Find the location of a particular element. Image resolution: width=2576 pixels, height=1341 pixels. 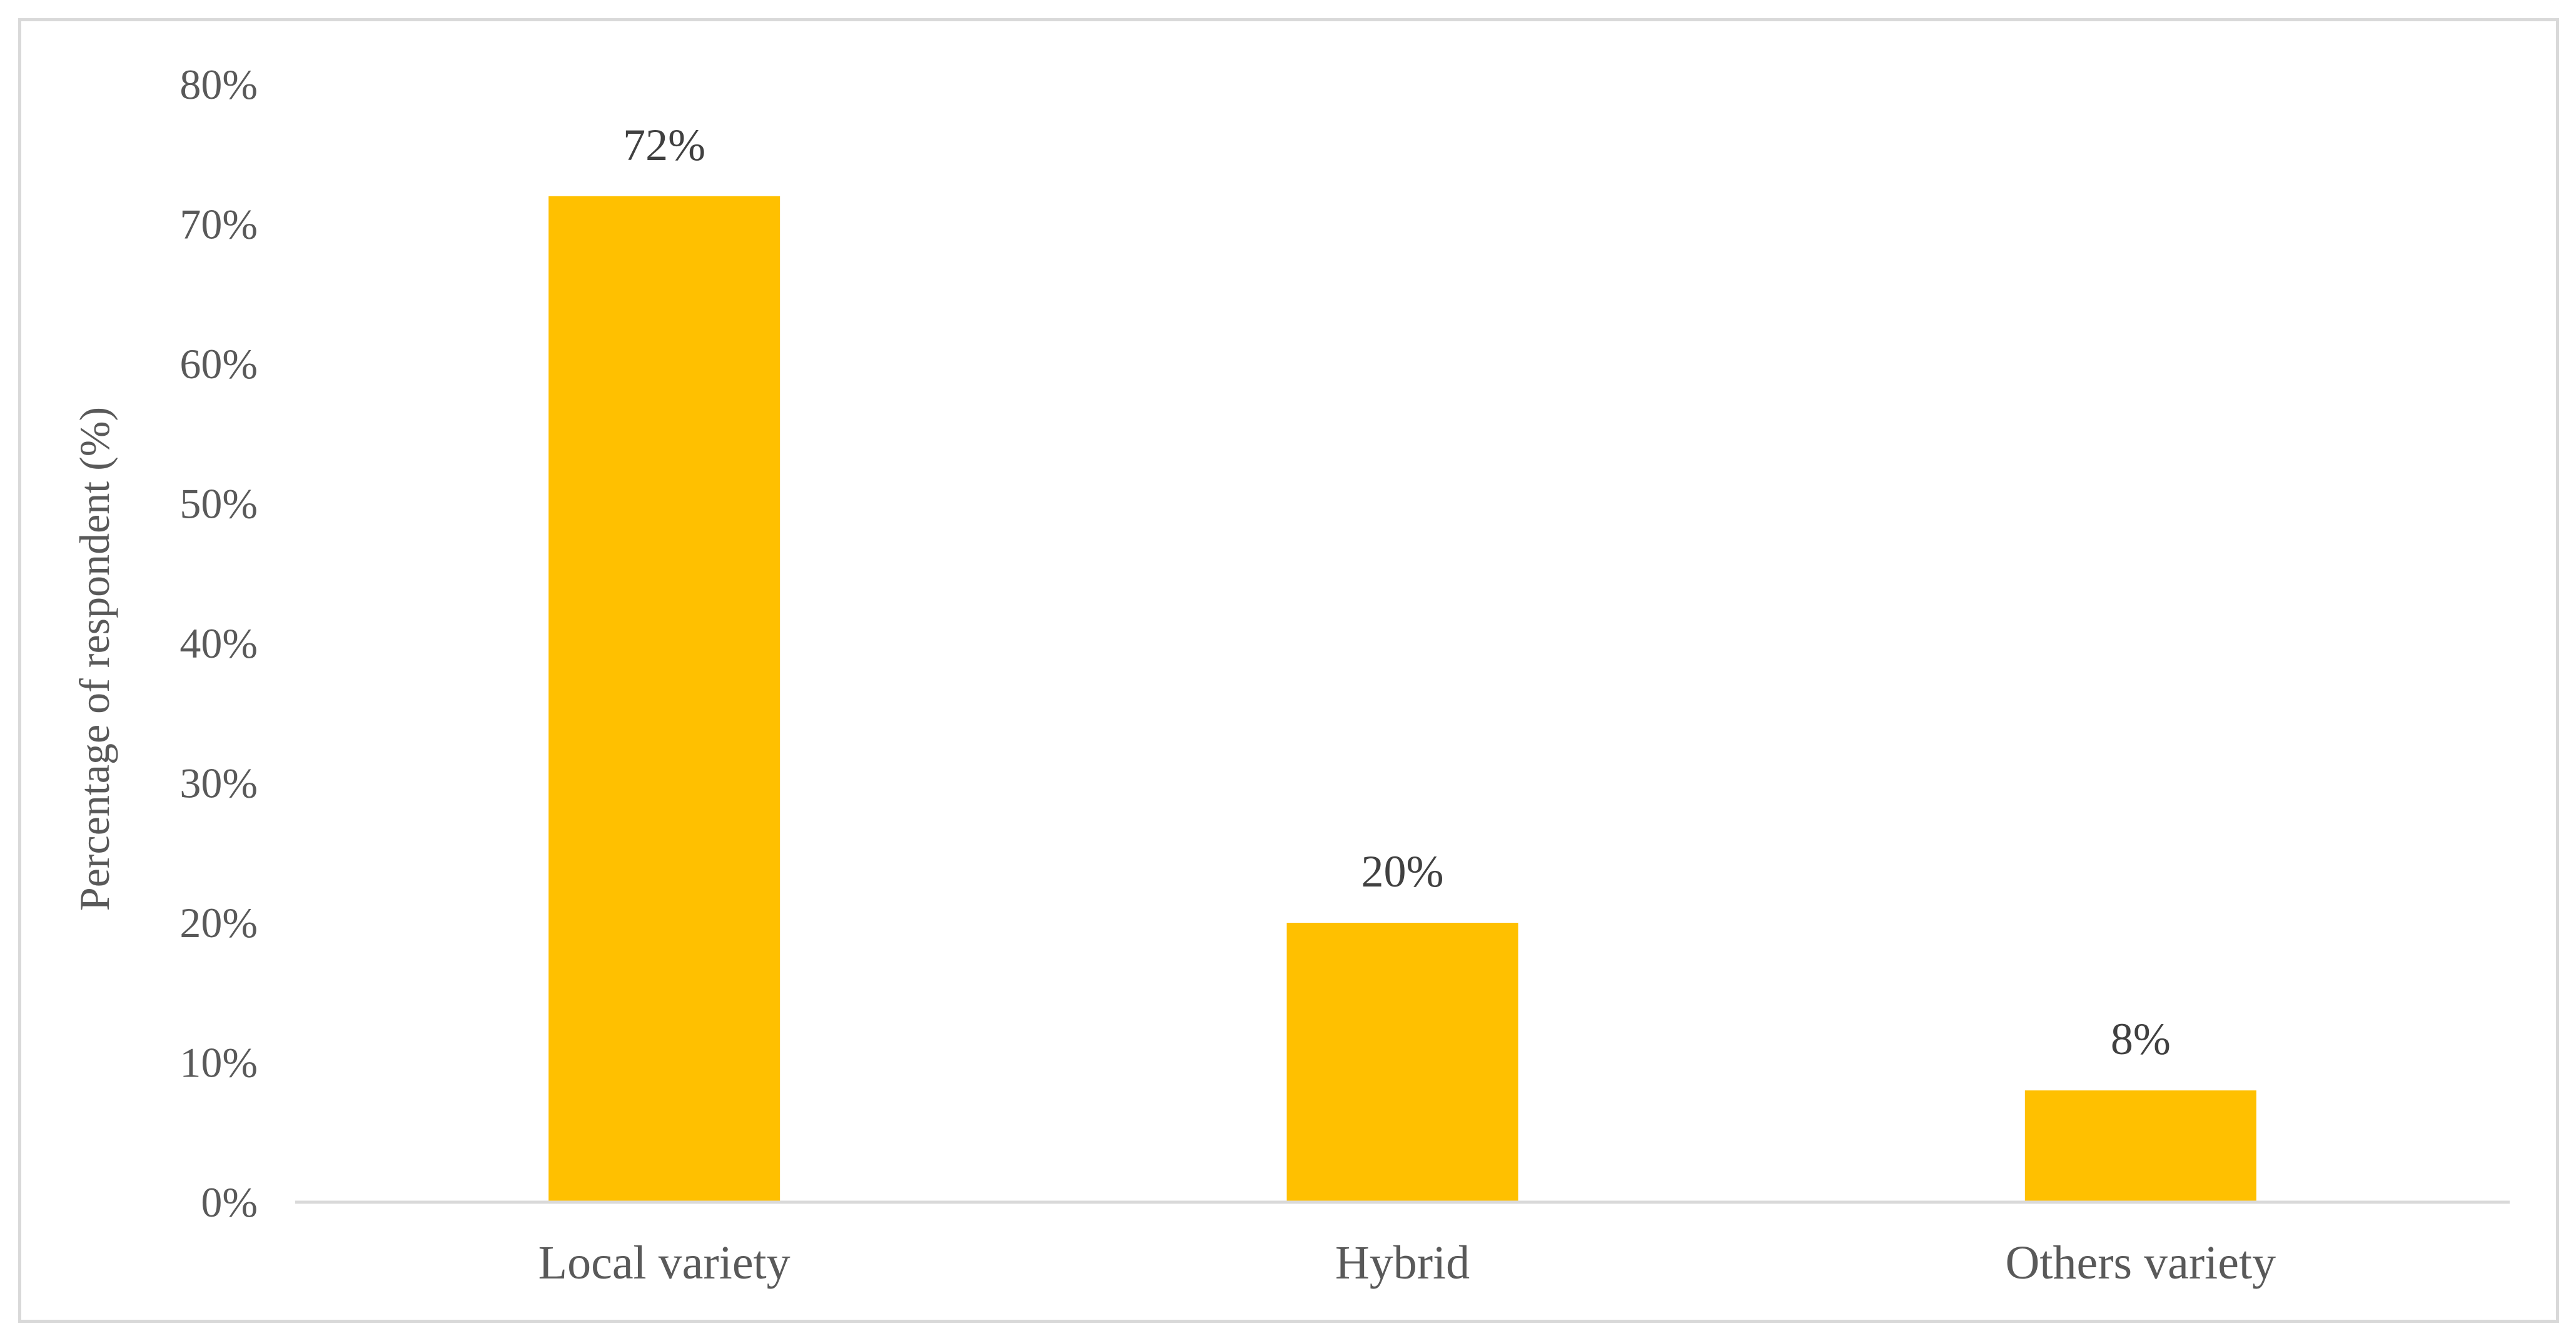

y-axis-ticks: 0% 10% 20% 30% 40% 50% 60% 70% 80% is located at coordinates (218, 643).